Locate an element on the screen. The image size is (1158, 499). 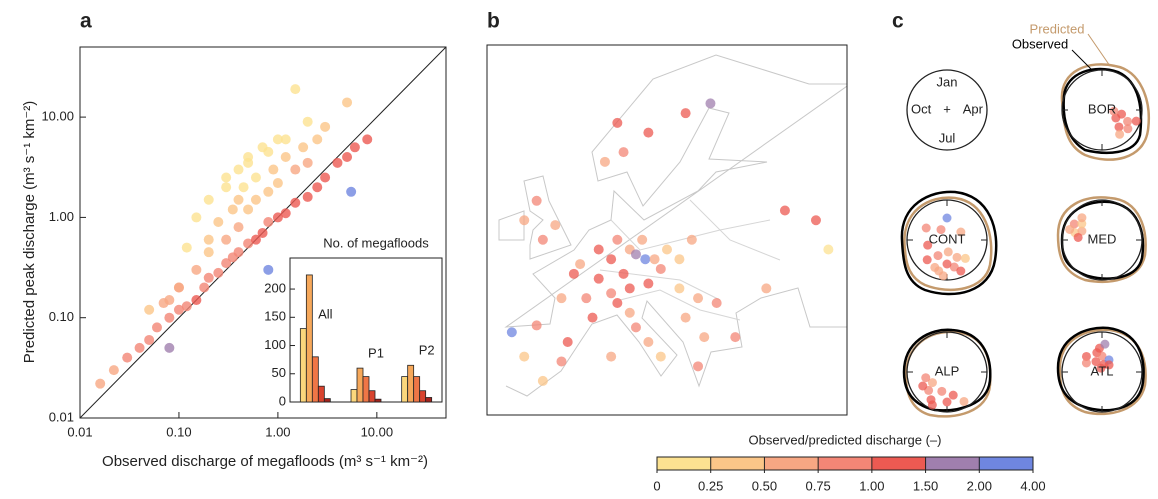
colorbar-tick-label: 0.75 is located at coordinates (817, 485).